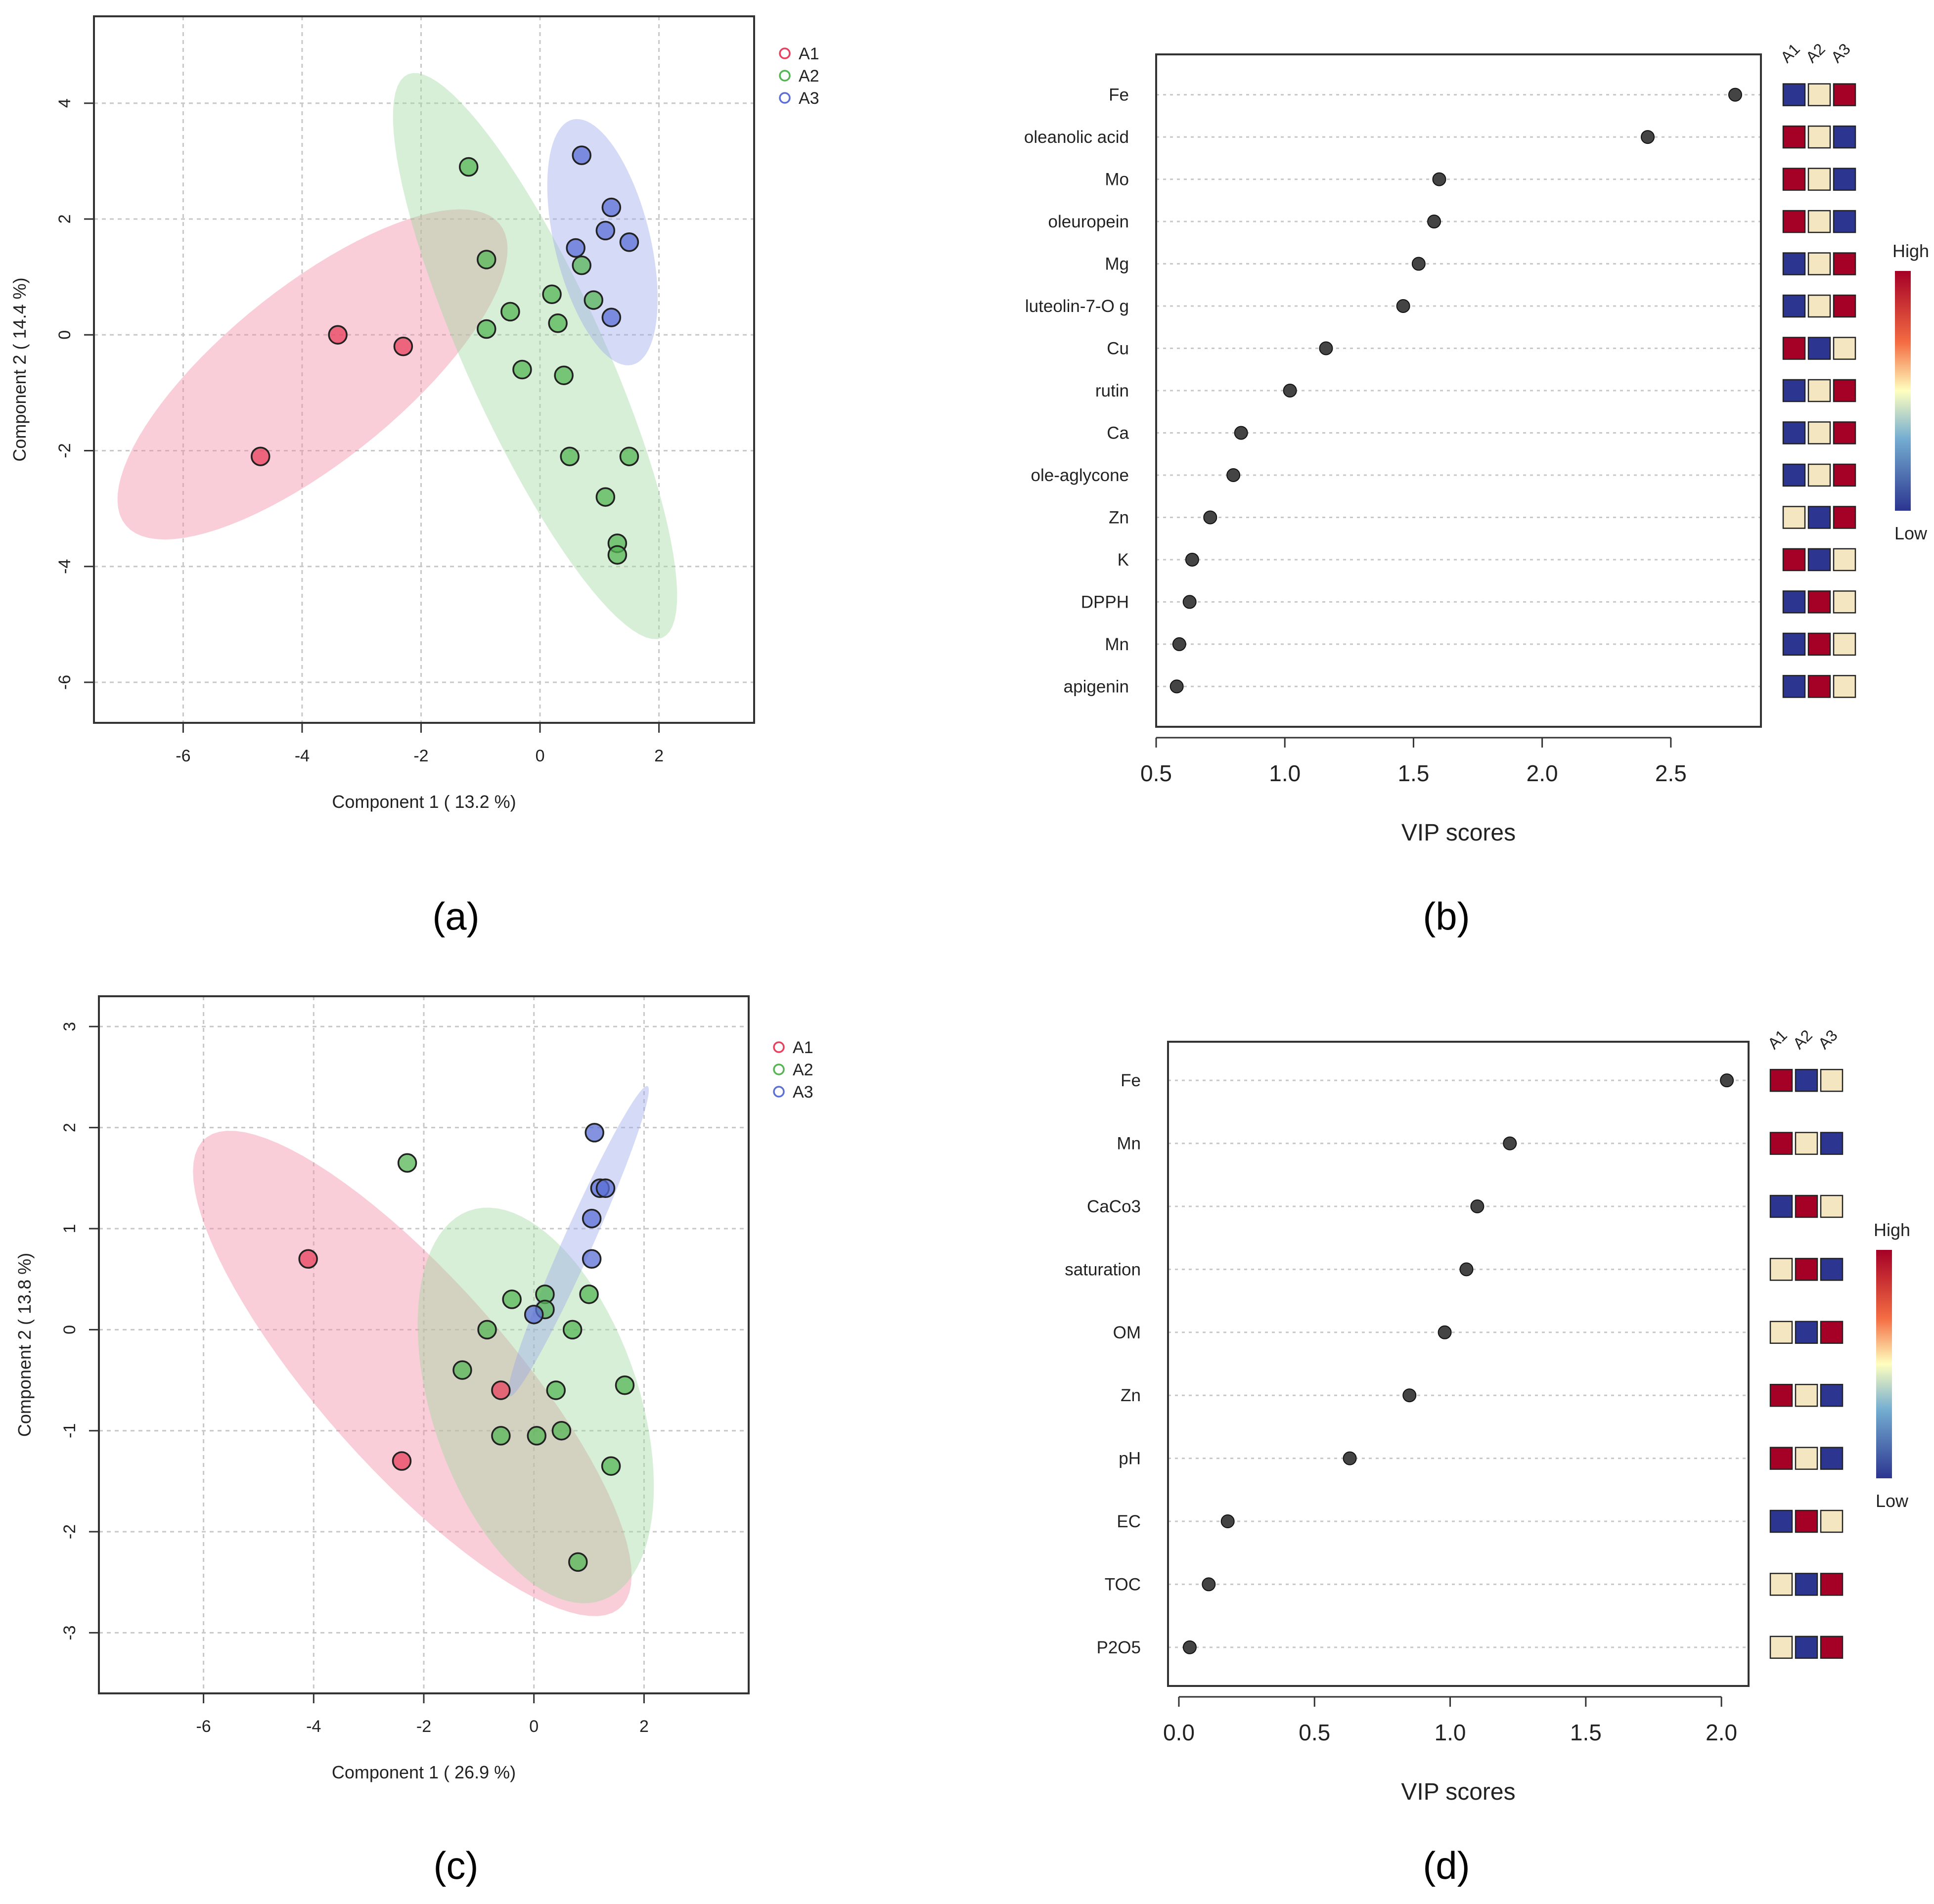 The width and height of the screenshot is (1934, 1904). What do you see at coordinates (1285, 773) in the screenshot?
I see `x-tick-label: 1.0` at bounding box center [1285, 773].